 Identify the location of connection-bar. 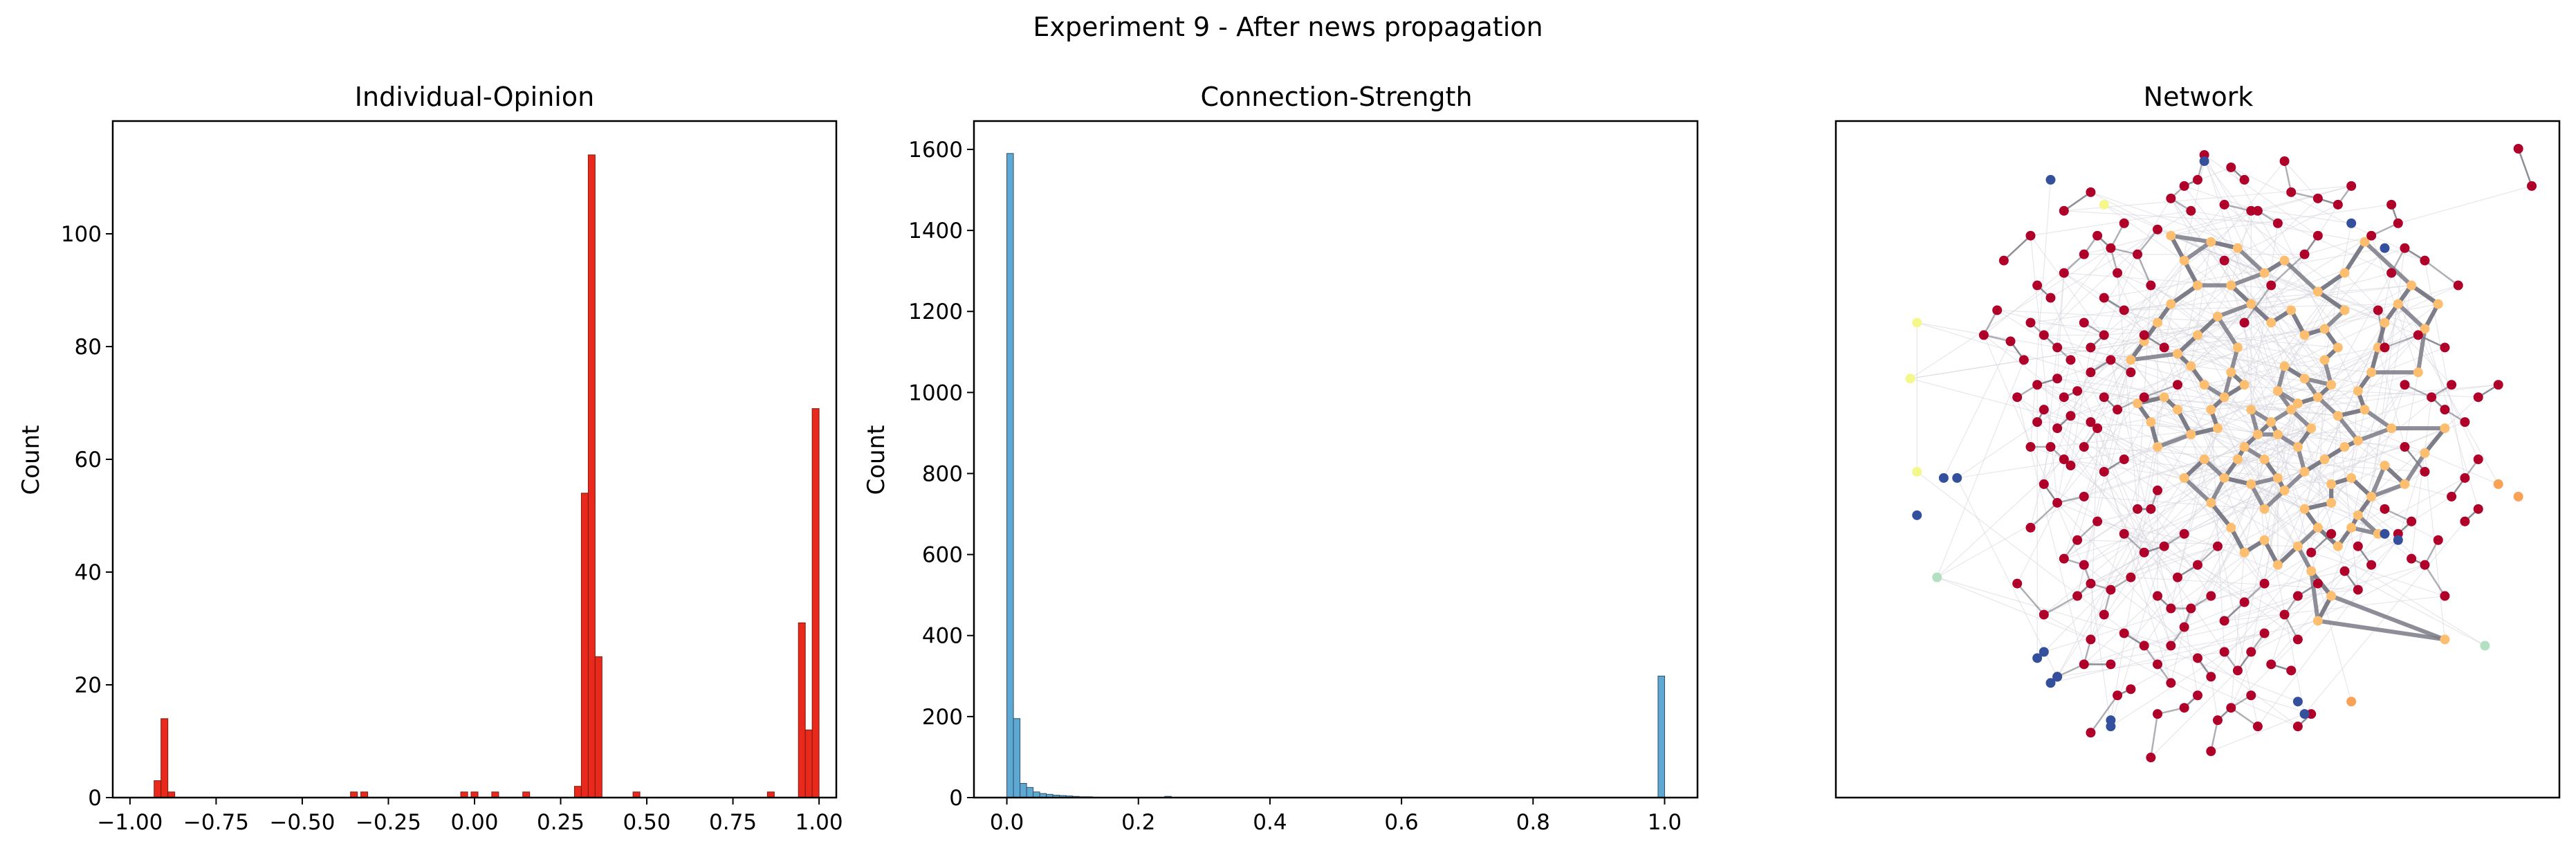
(1030, 793).